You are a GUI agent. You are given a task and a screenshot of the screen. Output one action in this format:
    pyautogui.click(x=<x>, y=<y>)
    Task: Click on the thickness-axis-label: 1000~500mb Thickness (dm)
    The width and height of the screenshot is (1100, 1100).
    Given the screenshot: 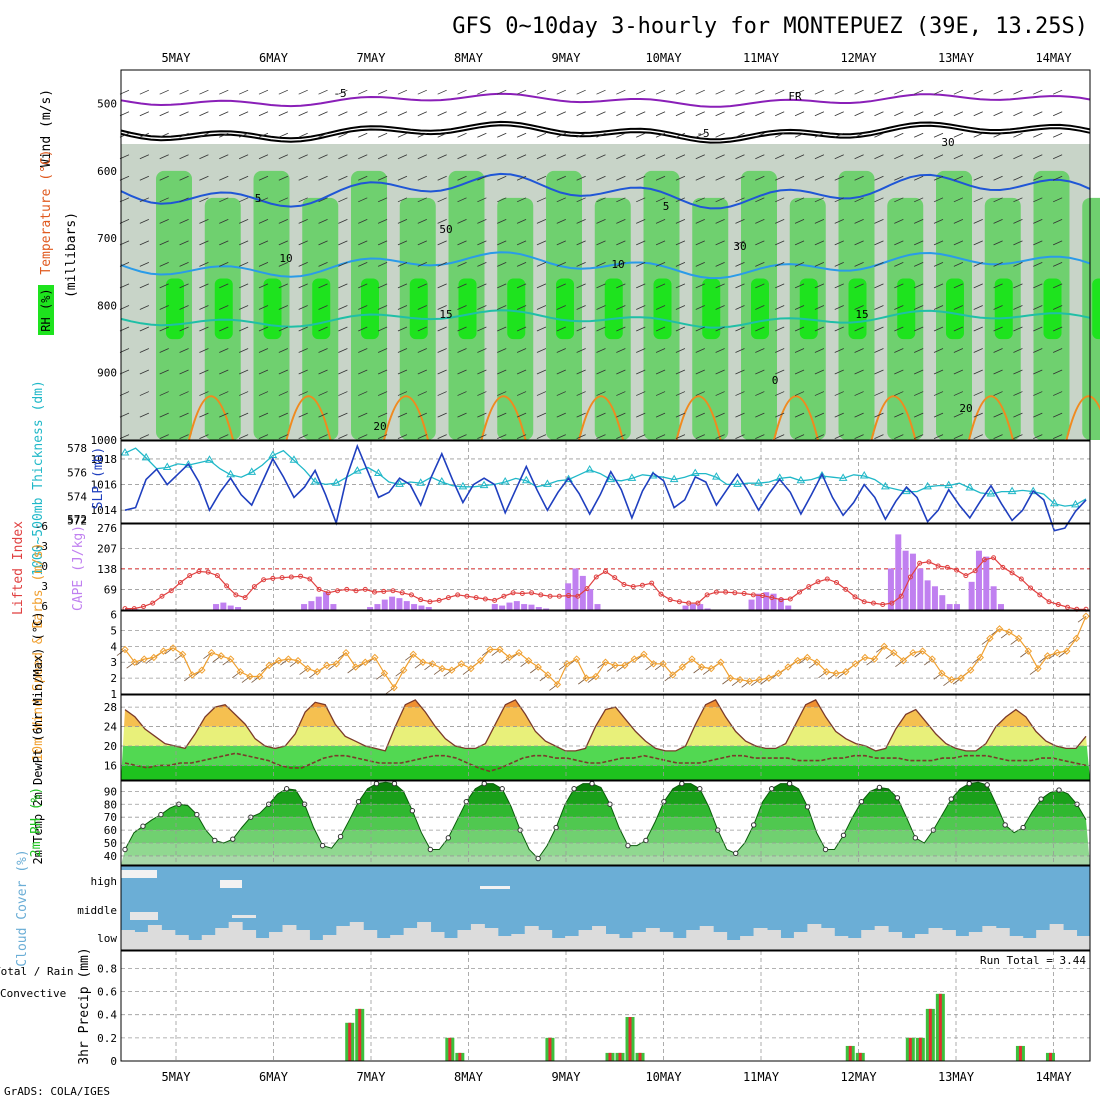 What is the action you would take?
    pyautogui.click(x=38, y=478)
    